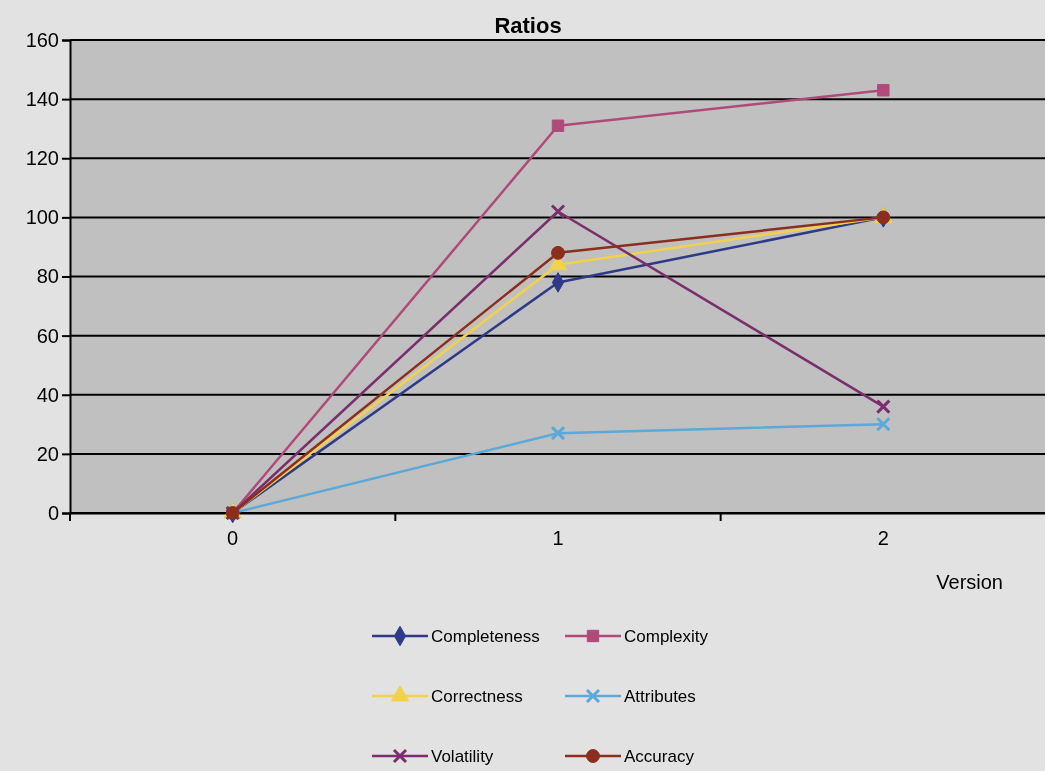 The width and height of the screenshot is (1045, 771). What do you see at coordinates (47, 453) in the screenshot?
I see `y-tick-label: 20` at bounding box center [47, 453].